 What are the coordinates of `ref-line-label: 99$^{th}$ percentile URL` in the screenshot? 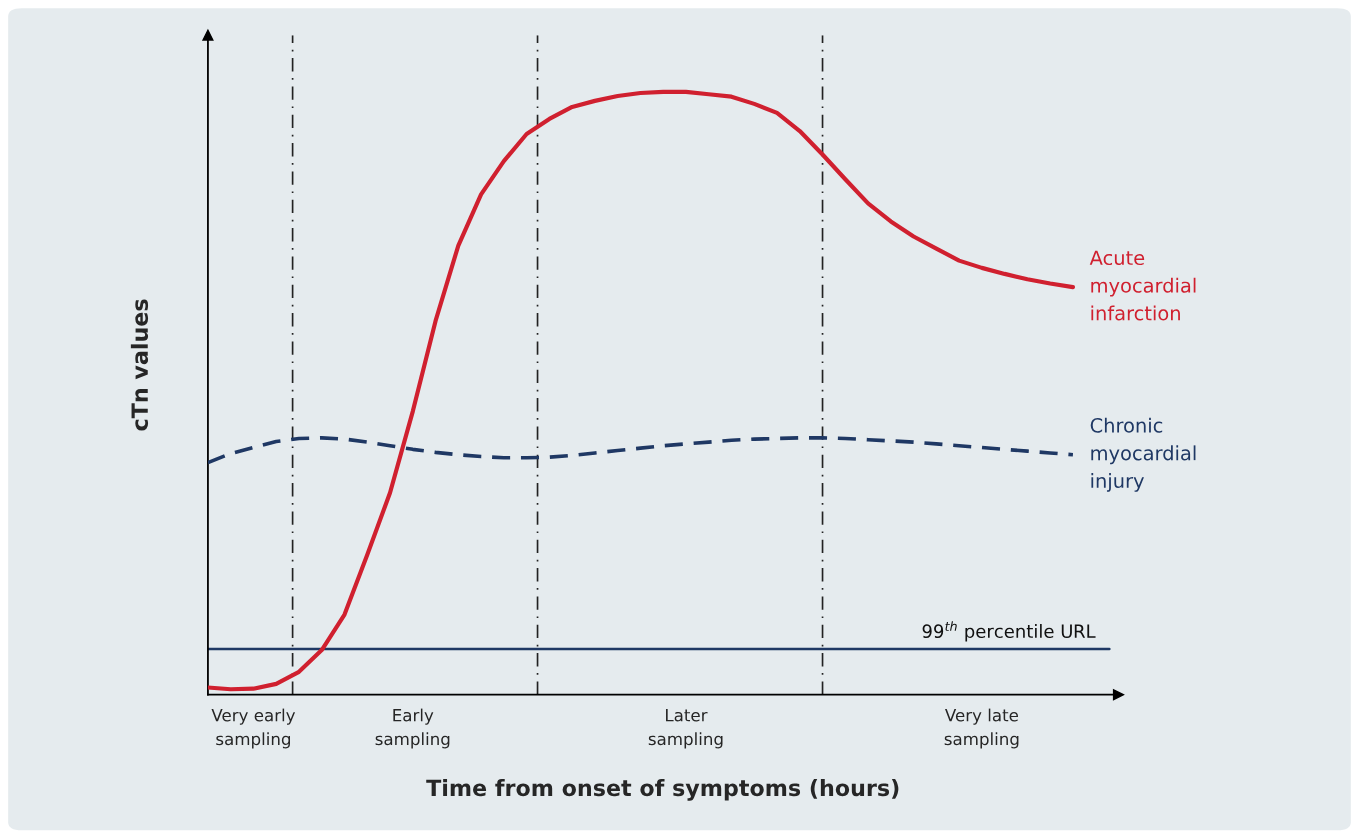 It's located at (1009, 631).